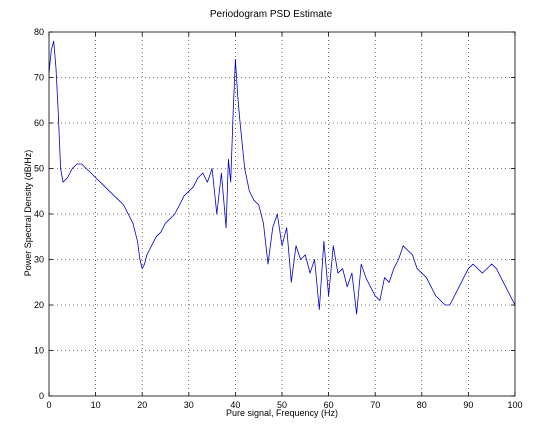 This screenshot has height=437, width=542. Describe the element at coordinates (468, 405) in the screenshot. I see `x-tick-label: 90` at that location.